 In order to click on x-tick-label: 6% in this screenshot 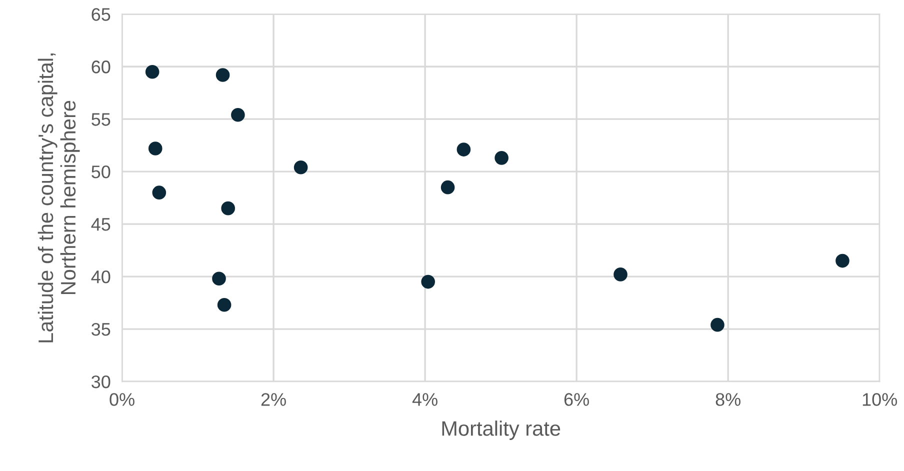, I will do `click(576, 399)`.